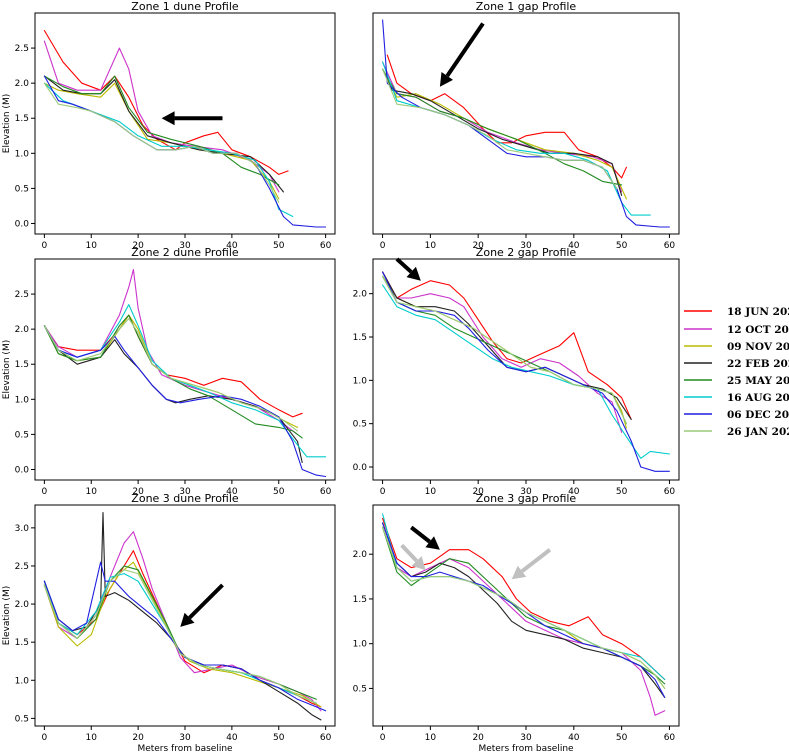  I want to click on series-line-25-may-2021, so click(502, 127).